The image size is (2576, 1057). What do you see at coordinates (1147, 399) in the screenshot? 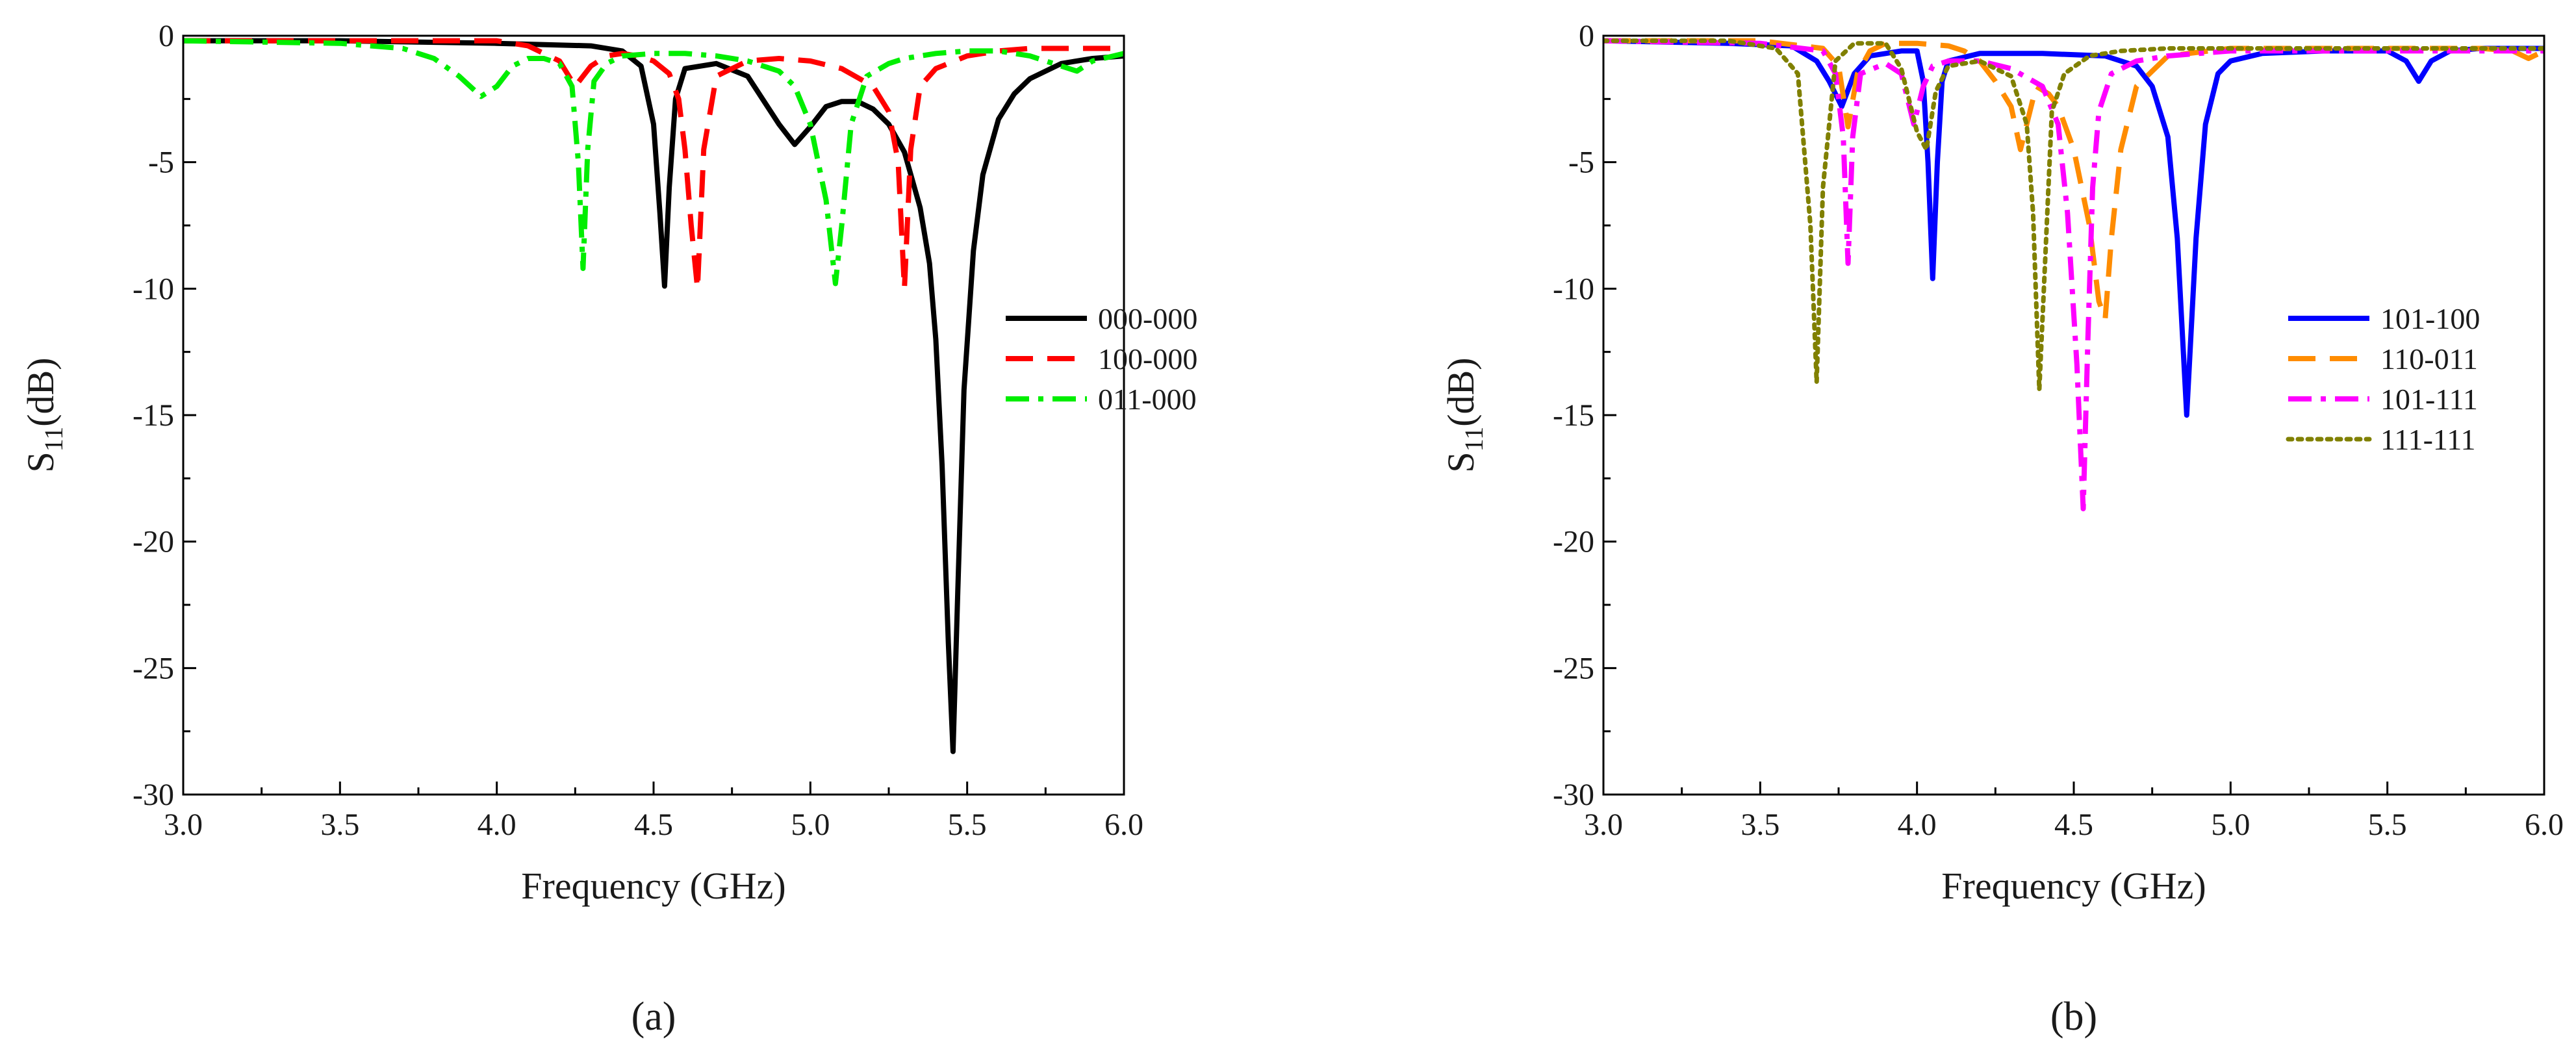
I see `legend-label-011-000: 011-000` at bounding box center [1147, 399].